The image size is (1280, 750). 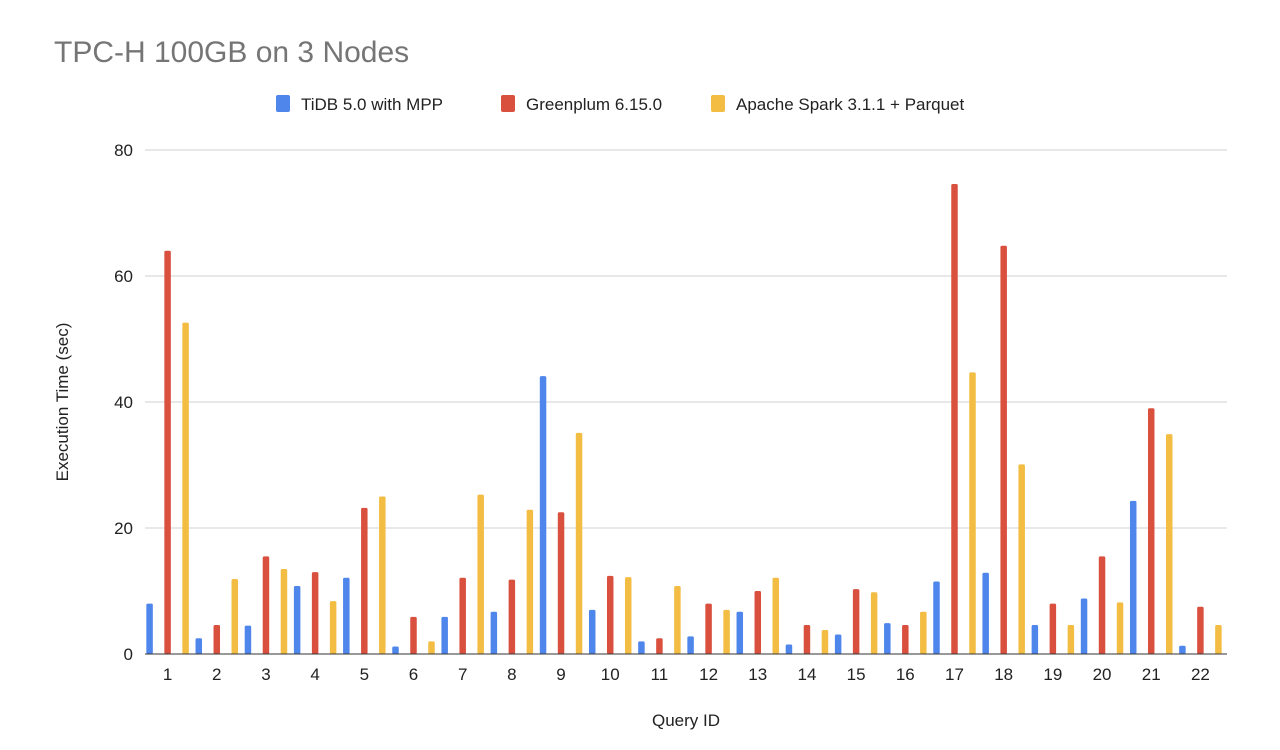 What do you see at coordinates (543, 515) in the screenshot?
I see `bar-1-q9` at bounding box center [543, 515].